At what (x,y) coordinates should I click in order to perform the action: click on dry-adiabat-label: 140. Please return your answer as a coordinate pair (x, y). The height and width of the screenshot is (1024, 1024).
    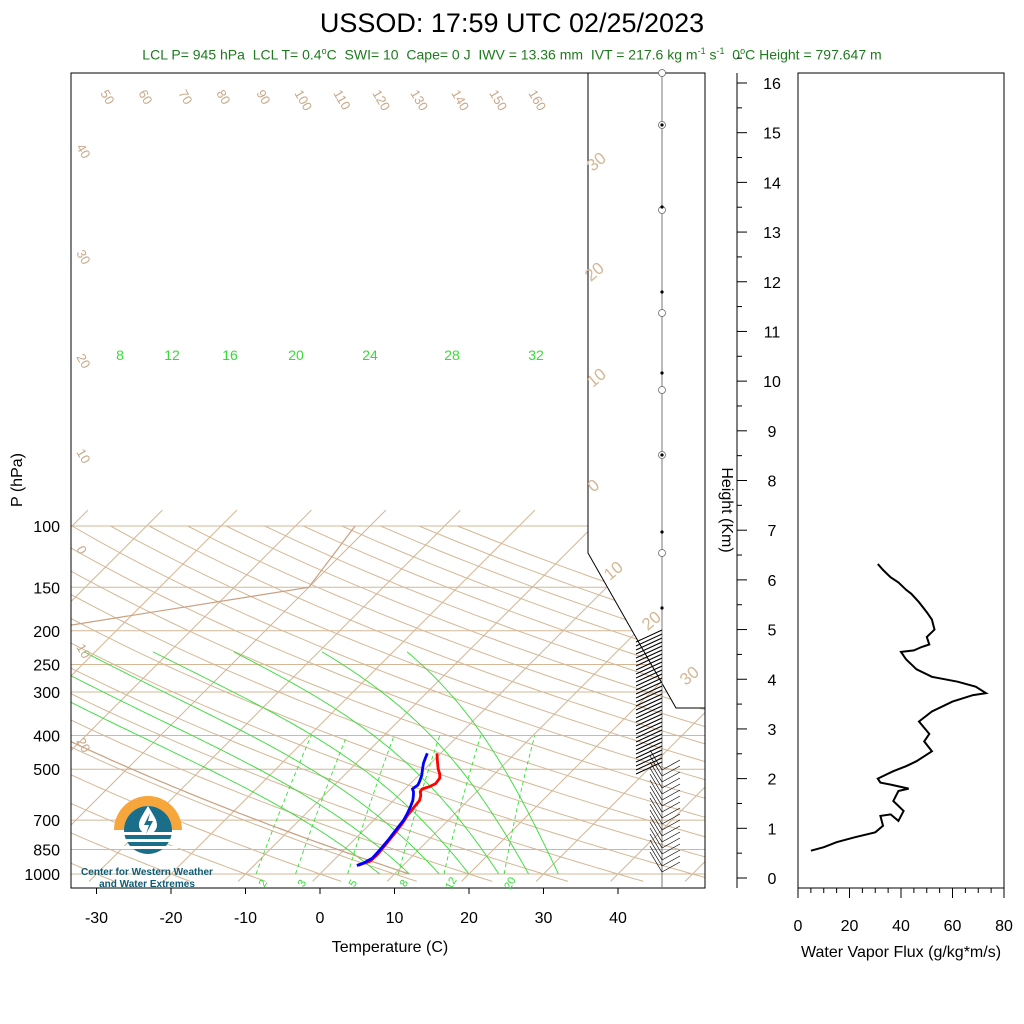
    Looking at the image, I should click on (460, 100).